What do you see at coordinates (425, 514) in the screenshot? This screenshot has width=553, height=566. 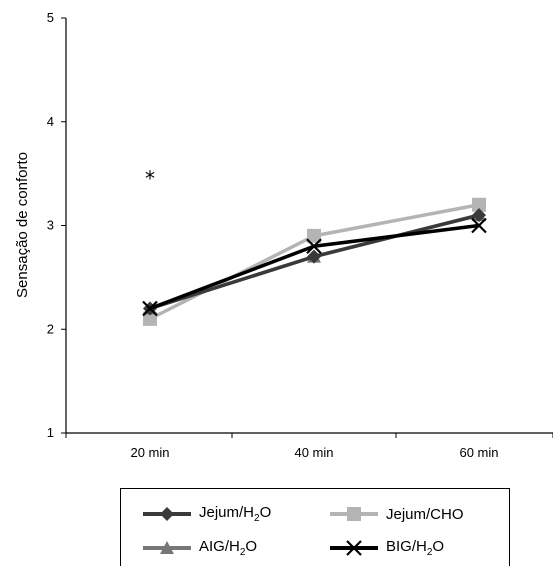 I see `legend-label: Jejum/CHO` at bounding box center [425, 514].